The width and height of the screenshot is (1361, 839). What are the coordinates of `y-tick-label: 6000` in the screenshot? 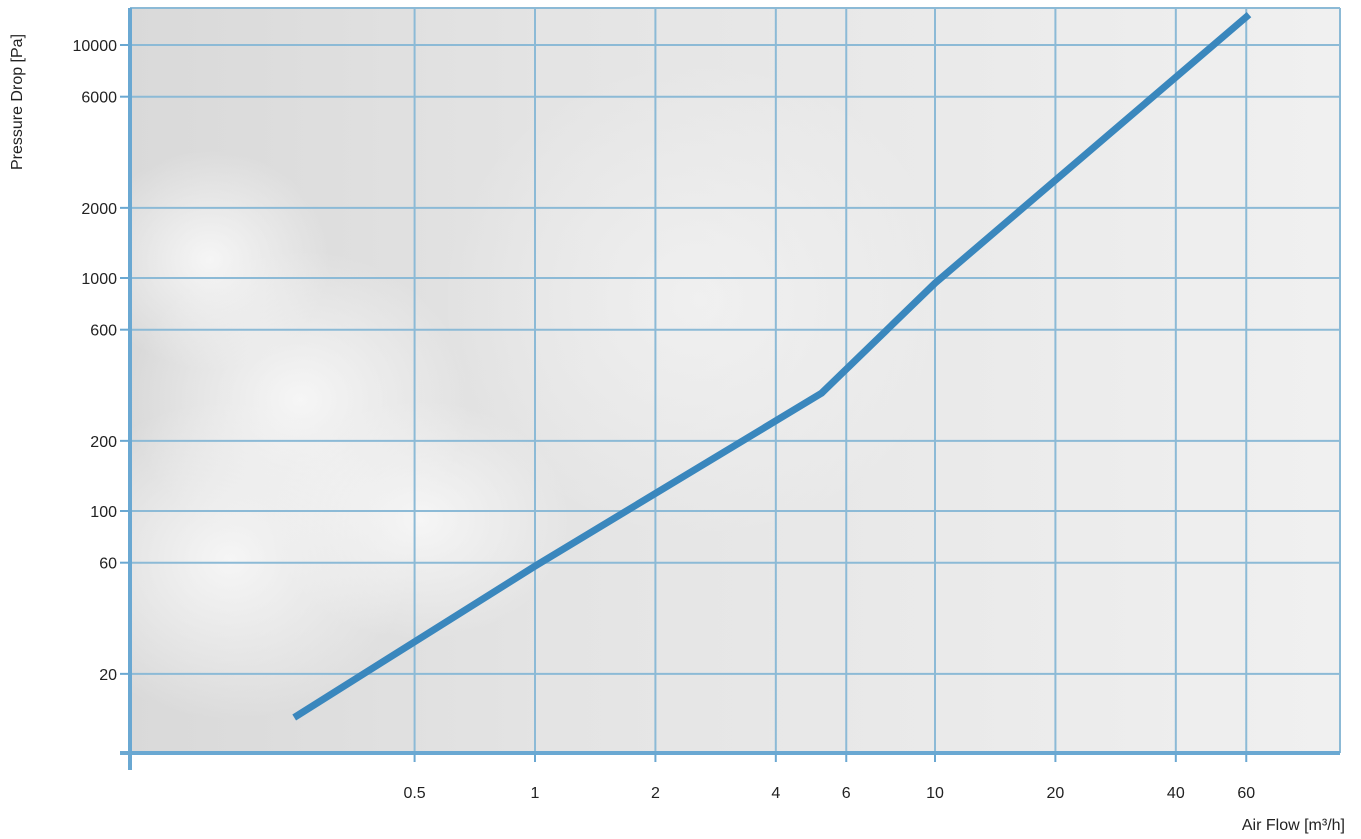 It's located at (99, 98).